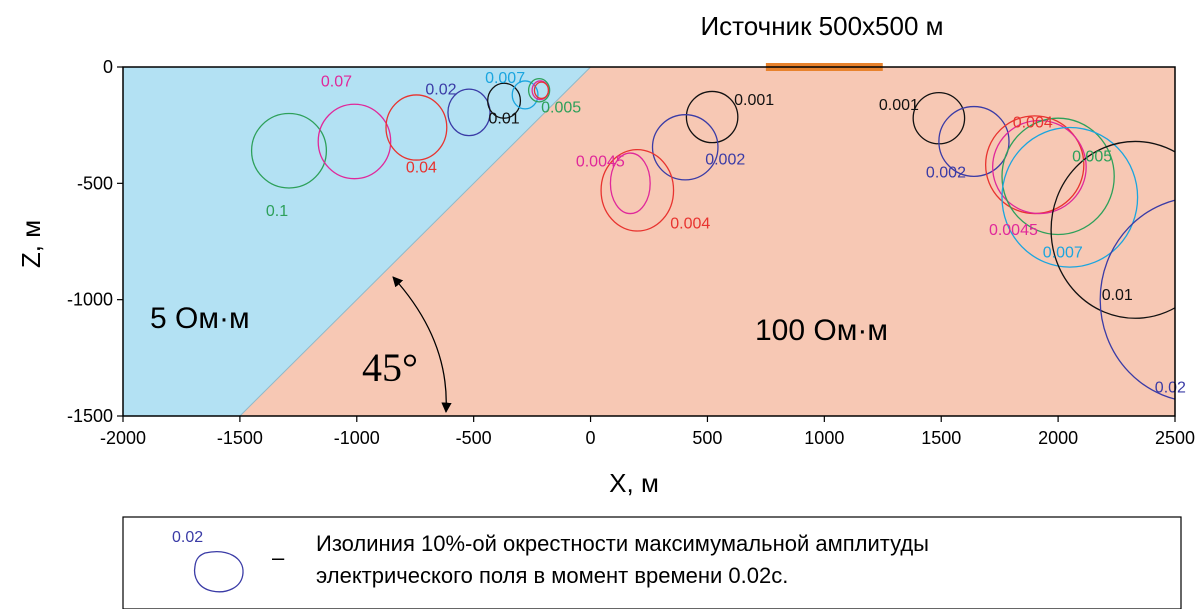  Describe the element at coordinates (422, 345) in the screenshot. I see `angle-arc-arrow` at that location.